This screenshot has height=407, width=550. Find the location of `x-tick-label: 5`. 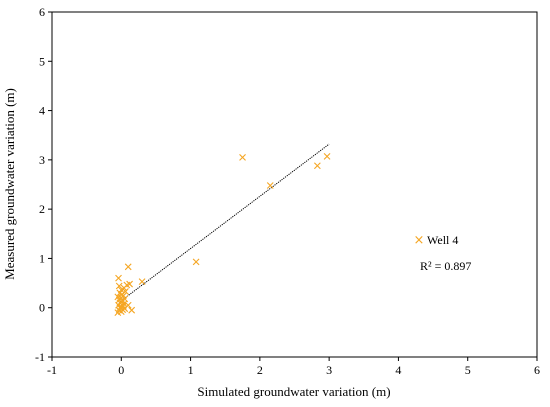

x-tick-label: 5 is located at coordinates (468, 370).